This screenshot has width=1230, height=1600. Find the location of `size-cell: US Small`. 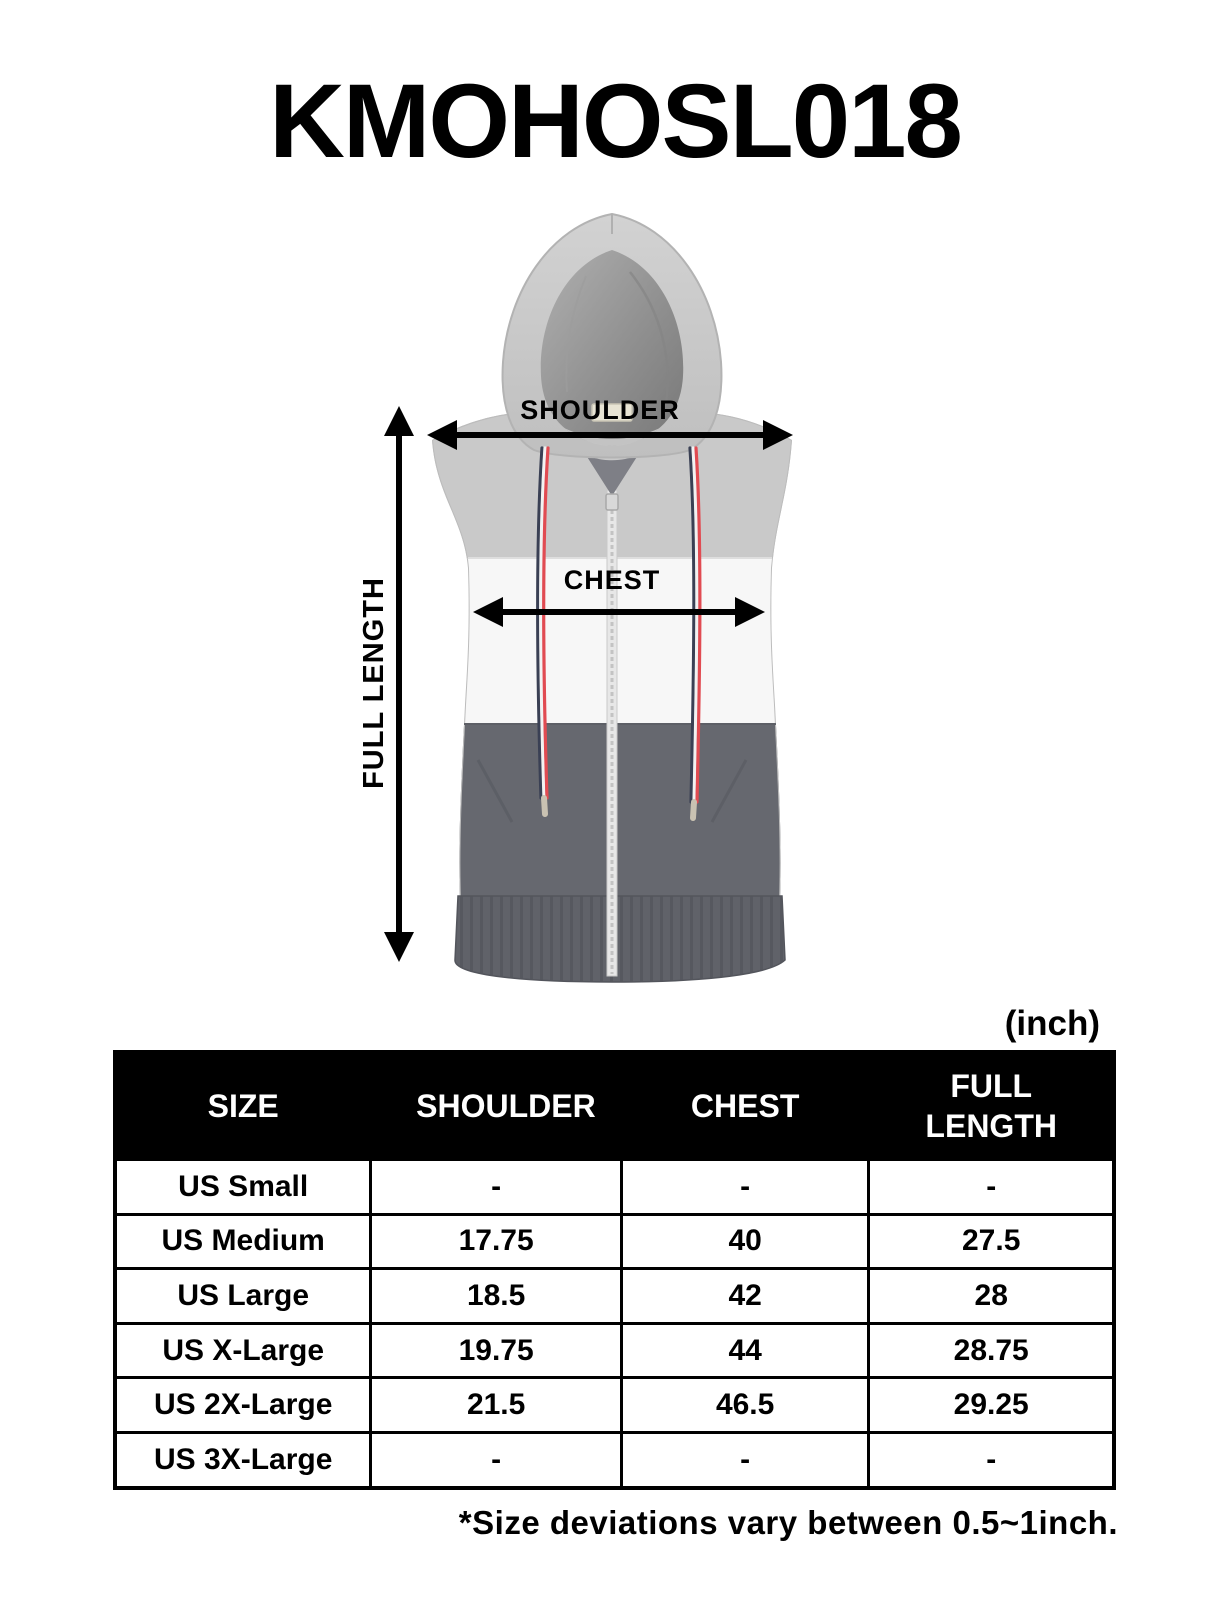

size-cell: US Small is located at coordinates (243, 1187).